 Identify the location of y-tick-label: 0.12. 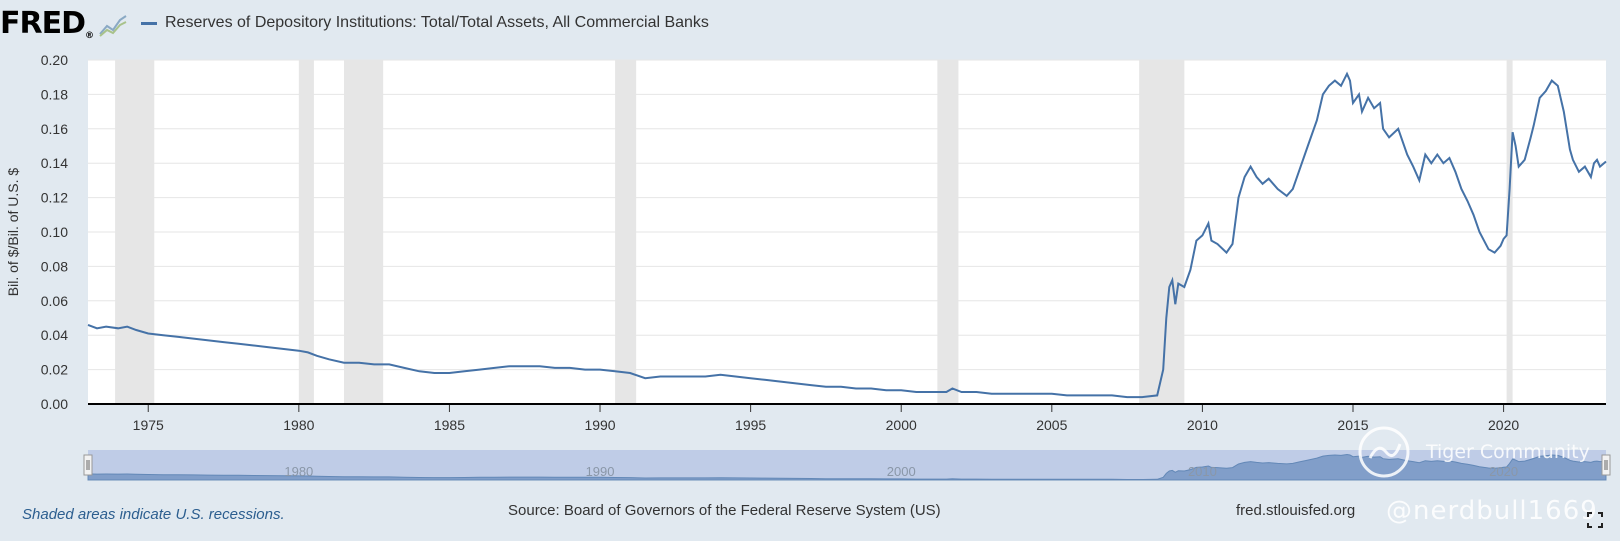
(54, 198).